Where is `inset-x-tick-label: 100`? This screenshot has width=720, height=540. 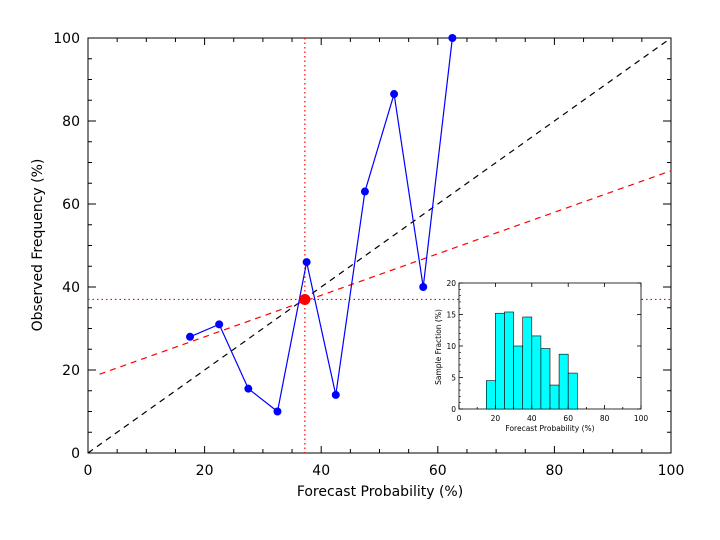 inset-x-tick-label: 100 is located at coordinates (641, 418).